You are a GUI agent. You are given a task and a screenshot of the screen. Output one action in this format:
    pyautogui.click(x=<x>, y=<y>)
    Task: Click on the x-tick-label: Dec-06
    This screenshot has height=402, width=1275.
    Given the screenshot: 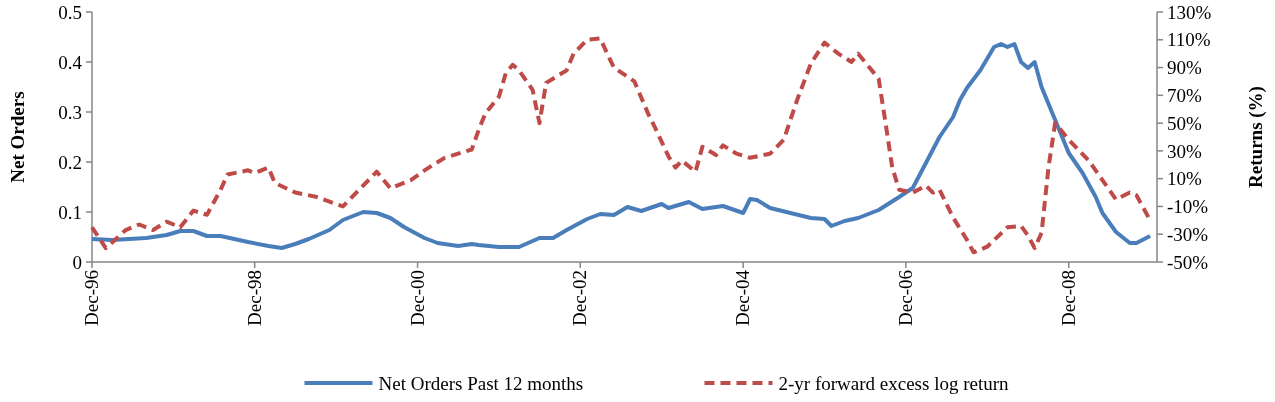 What is the action you would take?
    pyautogui.click(x=905, y=298)
    